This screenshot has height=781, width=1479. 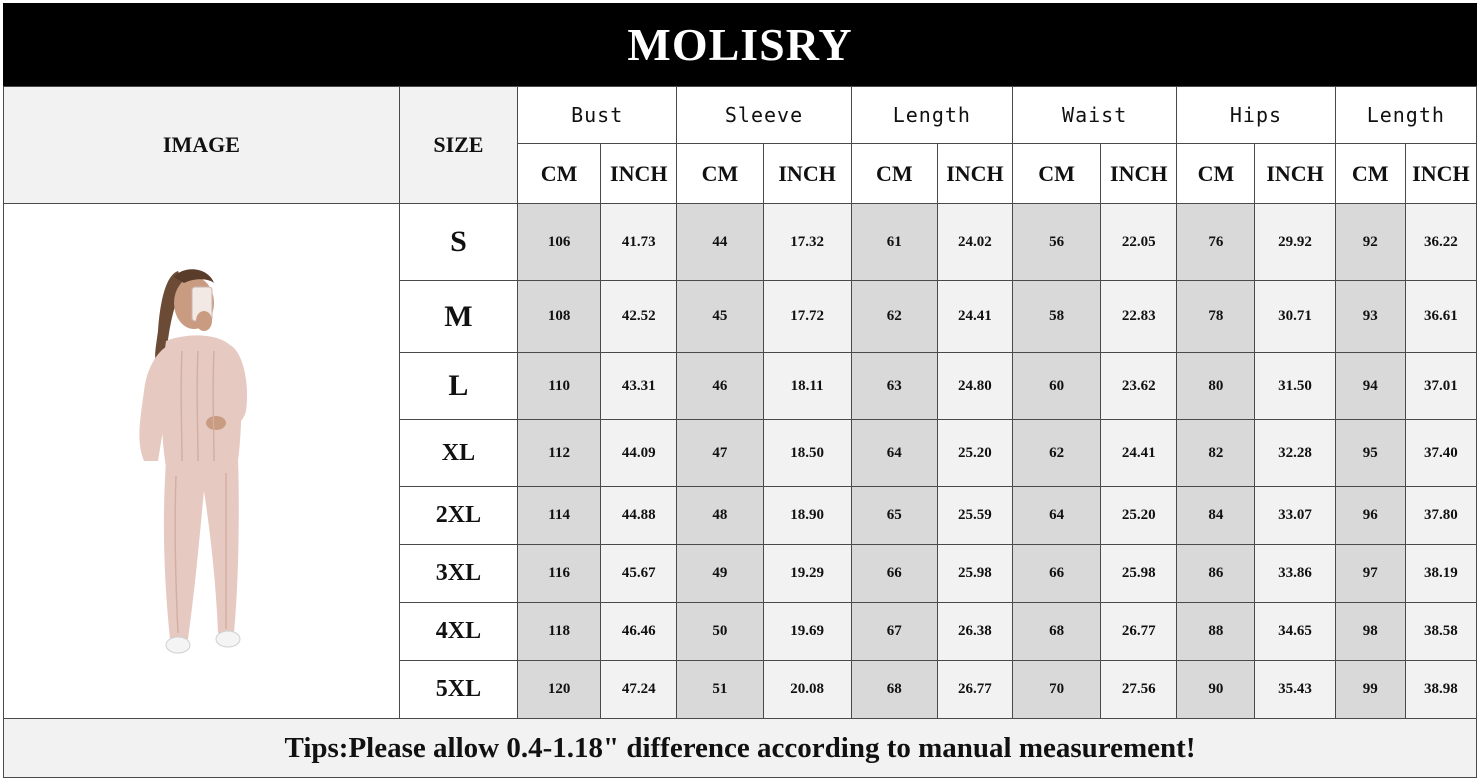 I want to click on header-bust: Bust, so click(x=597, y=115).